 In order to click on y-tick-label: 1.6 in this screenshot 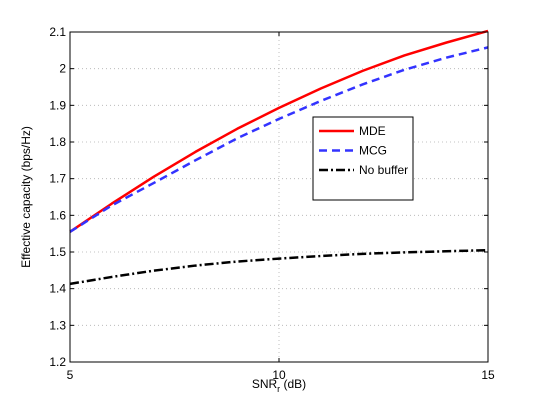, I will do `click(57, 215)`.